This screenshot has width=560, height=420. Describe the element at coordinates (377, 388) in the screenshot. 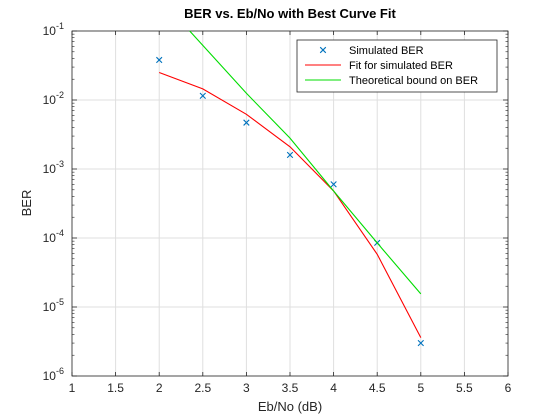

I see `x-tick-label: 4.5` at that location.